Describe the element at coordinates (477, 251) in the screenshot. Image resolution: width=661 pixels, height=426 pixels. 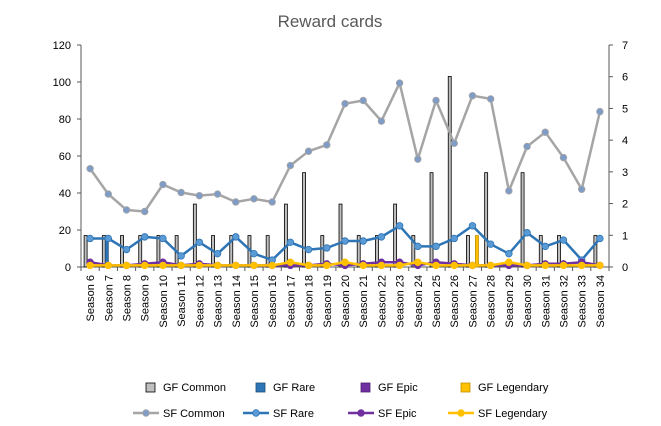
I see `bar-gf-legendary` at that location.